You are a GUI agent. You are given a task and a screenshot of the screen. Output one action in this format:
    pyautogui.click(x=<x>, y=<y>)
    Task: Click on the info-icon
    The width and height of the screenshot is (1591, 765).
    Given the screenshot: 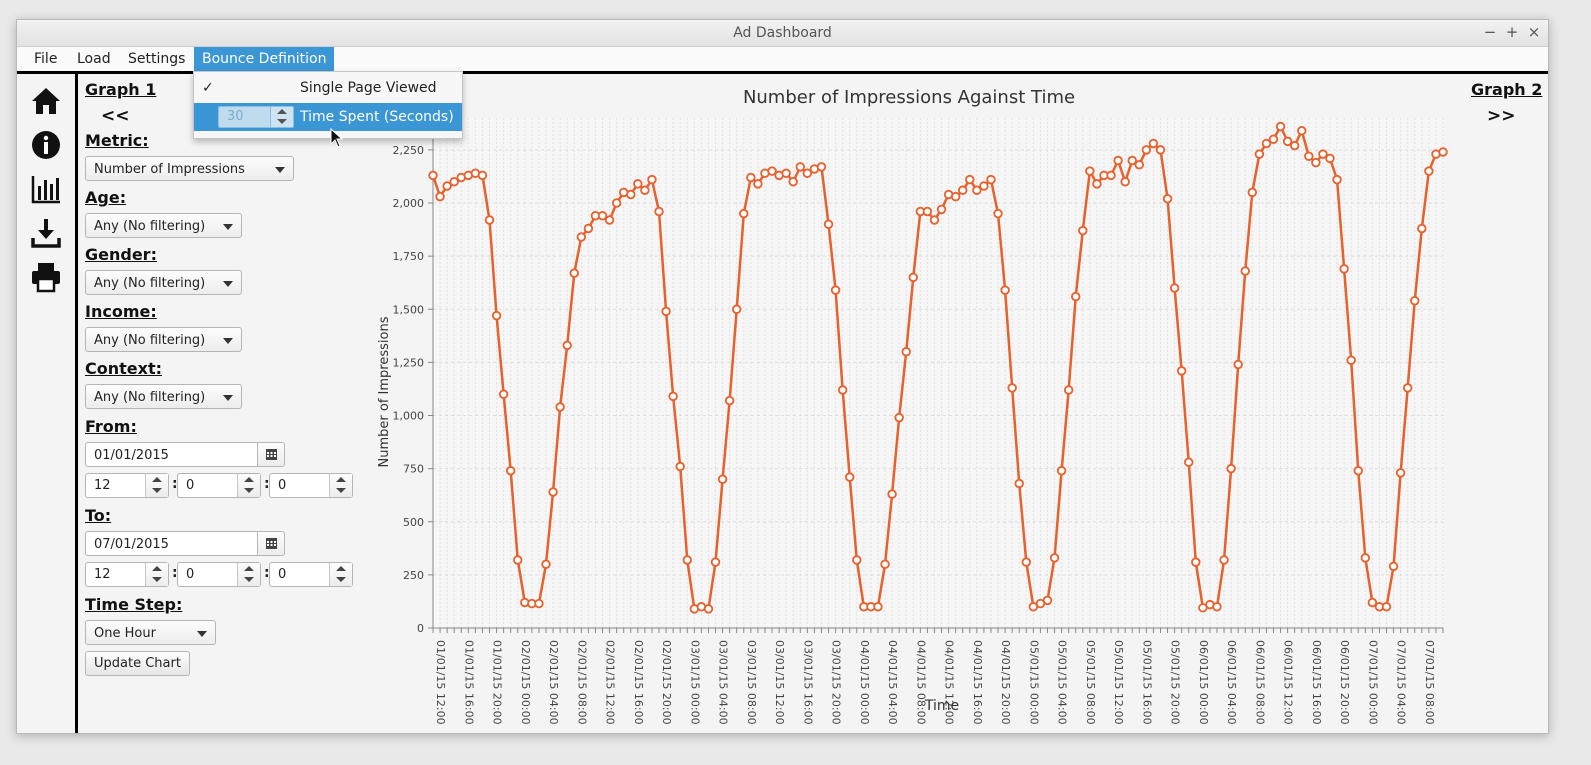 What is the action you would take?
    pyautogui.click(x=46, y=145)
    